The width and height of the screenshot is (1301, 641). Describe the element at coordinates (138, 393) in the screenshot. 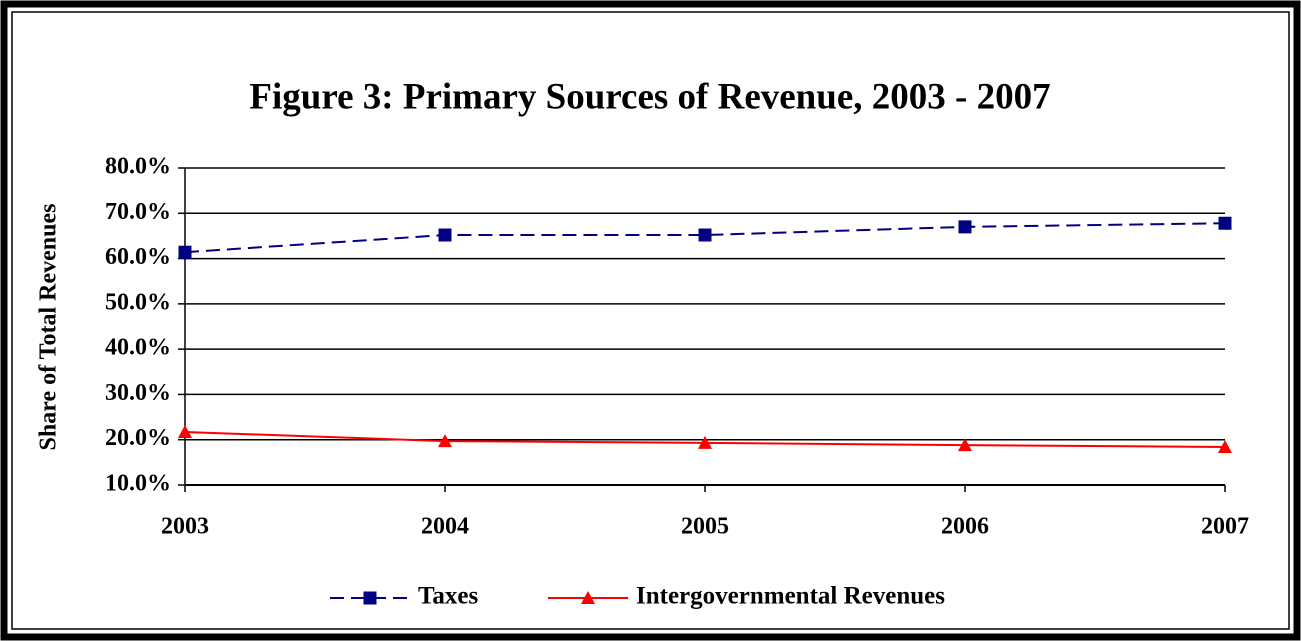

I see `y-tick-label: 30.0%` at that location.